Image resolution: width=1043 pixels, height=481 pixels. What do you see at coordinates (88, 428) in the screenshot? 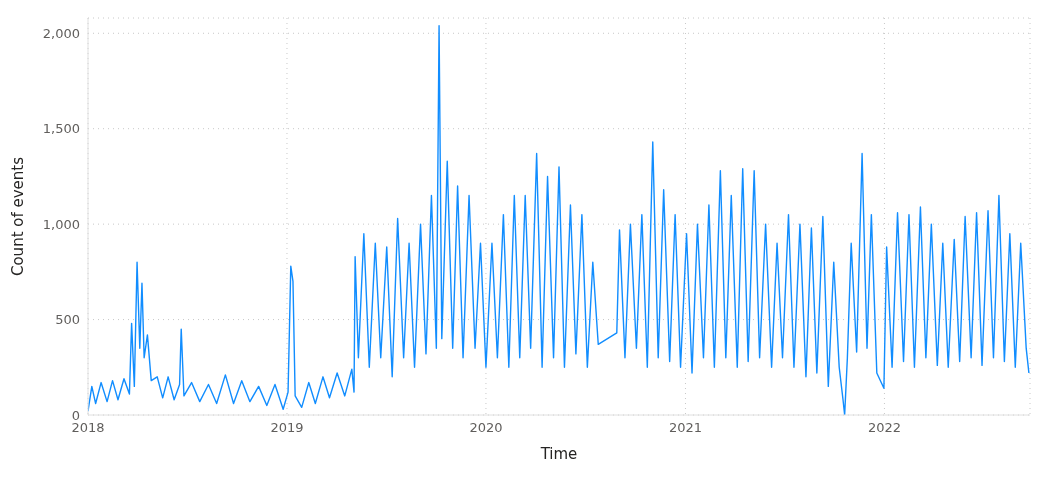
I see `x-tick-label: 2018` at bounding box center [88, 428].